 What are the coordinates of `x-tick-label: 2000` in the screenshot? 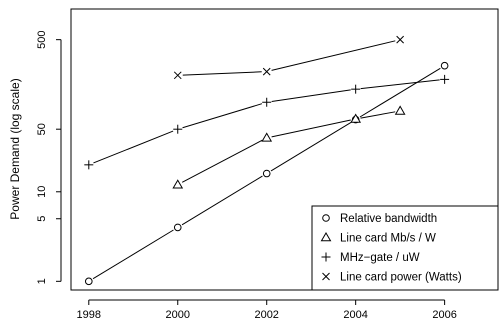 It's located at (178, 314).